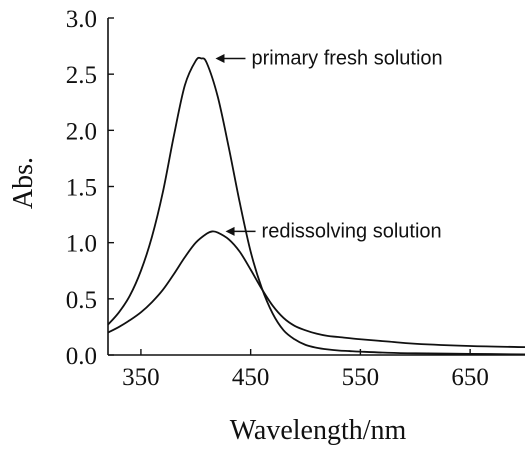  What do you see at coordinates (352, 231) in the screenshot?
I see `annotation-label-2: redissolving solution` at bounding box center [352, 231].